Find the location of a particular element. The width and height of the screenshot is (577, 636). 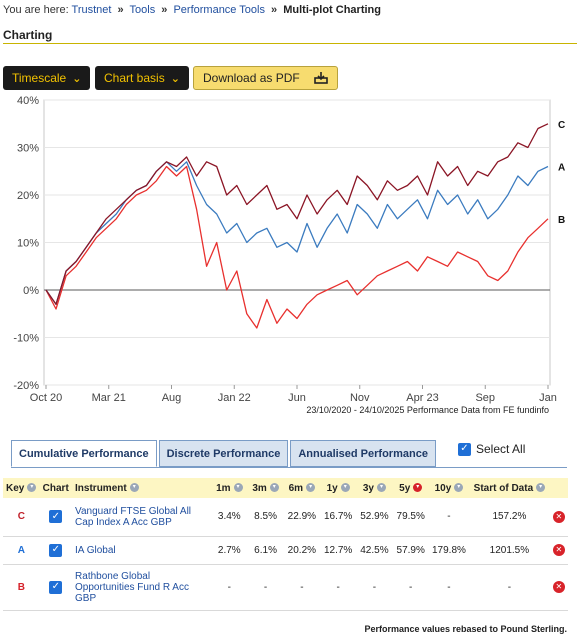

download-pdf-button: Download as PDF is located at coordinates (265, 78).